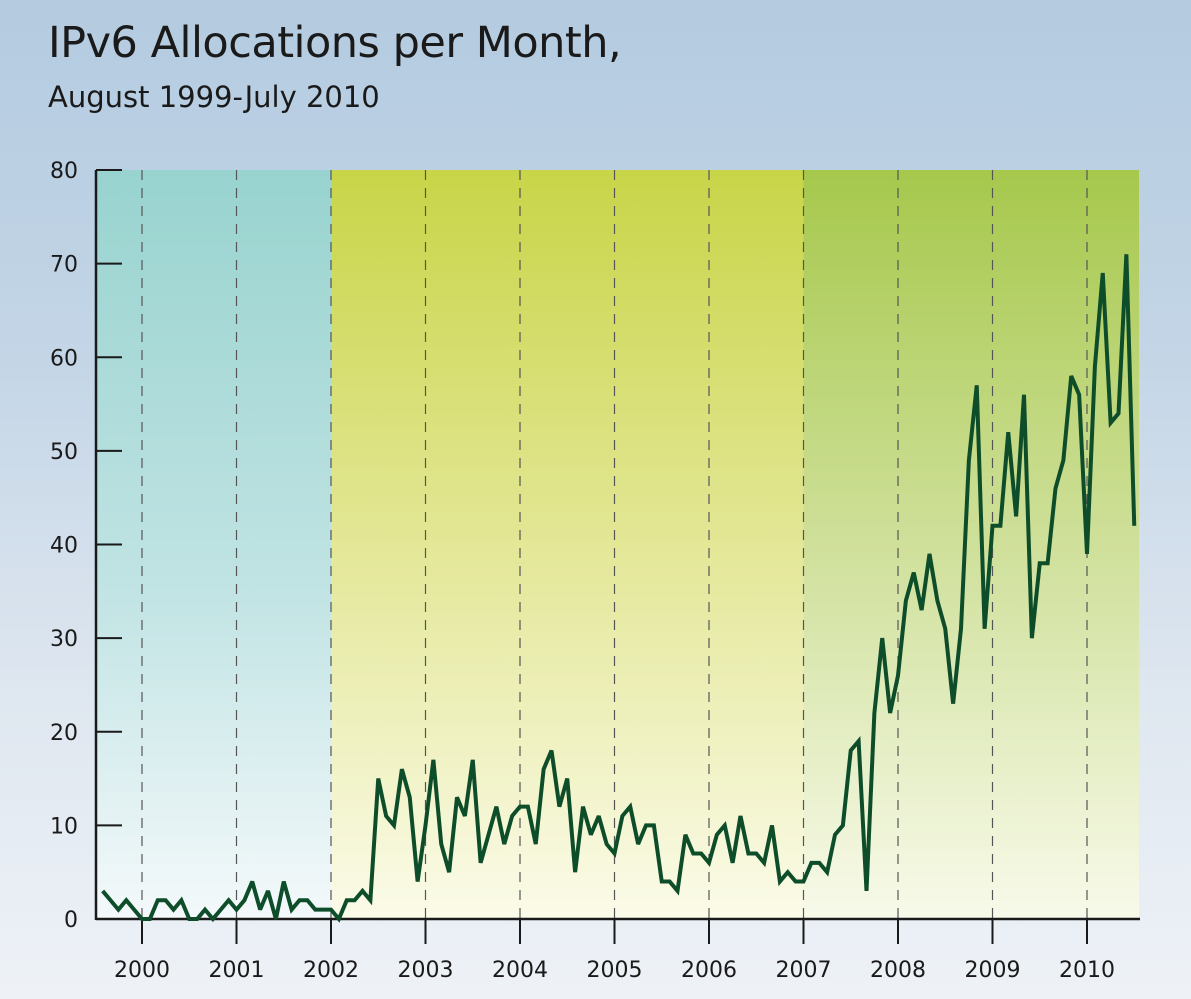 The height and width of the screenshot is (999, 1191). Describe the element at coordinates (331, 970) in the screenshot. I see `x-tick-label: 2002` at that location.